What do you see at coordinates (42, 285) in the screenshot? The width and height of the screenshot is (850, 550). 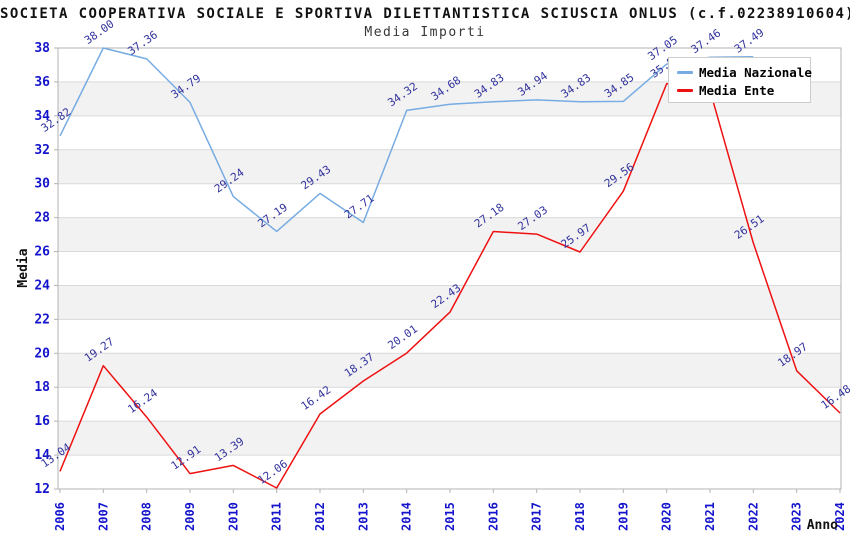 I see `svg-text: 24` at bounding box center [42, 285].